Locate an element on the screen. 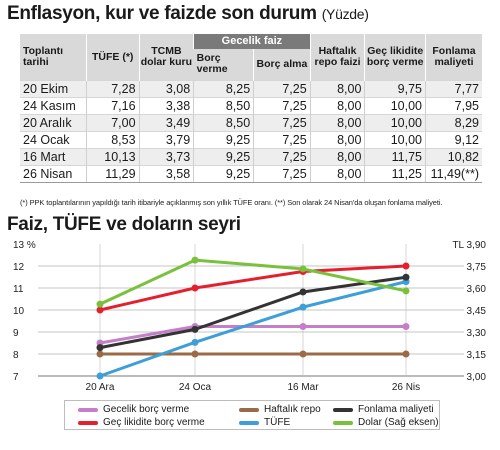 This screenshot has width=500, height=450. table-cell: 11,25 is located at coordinates (395, 174).